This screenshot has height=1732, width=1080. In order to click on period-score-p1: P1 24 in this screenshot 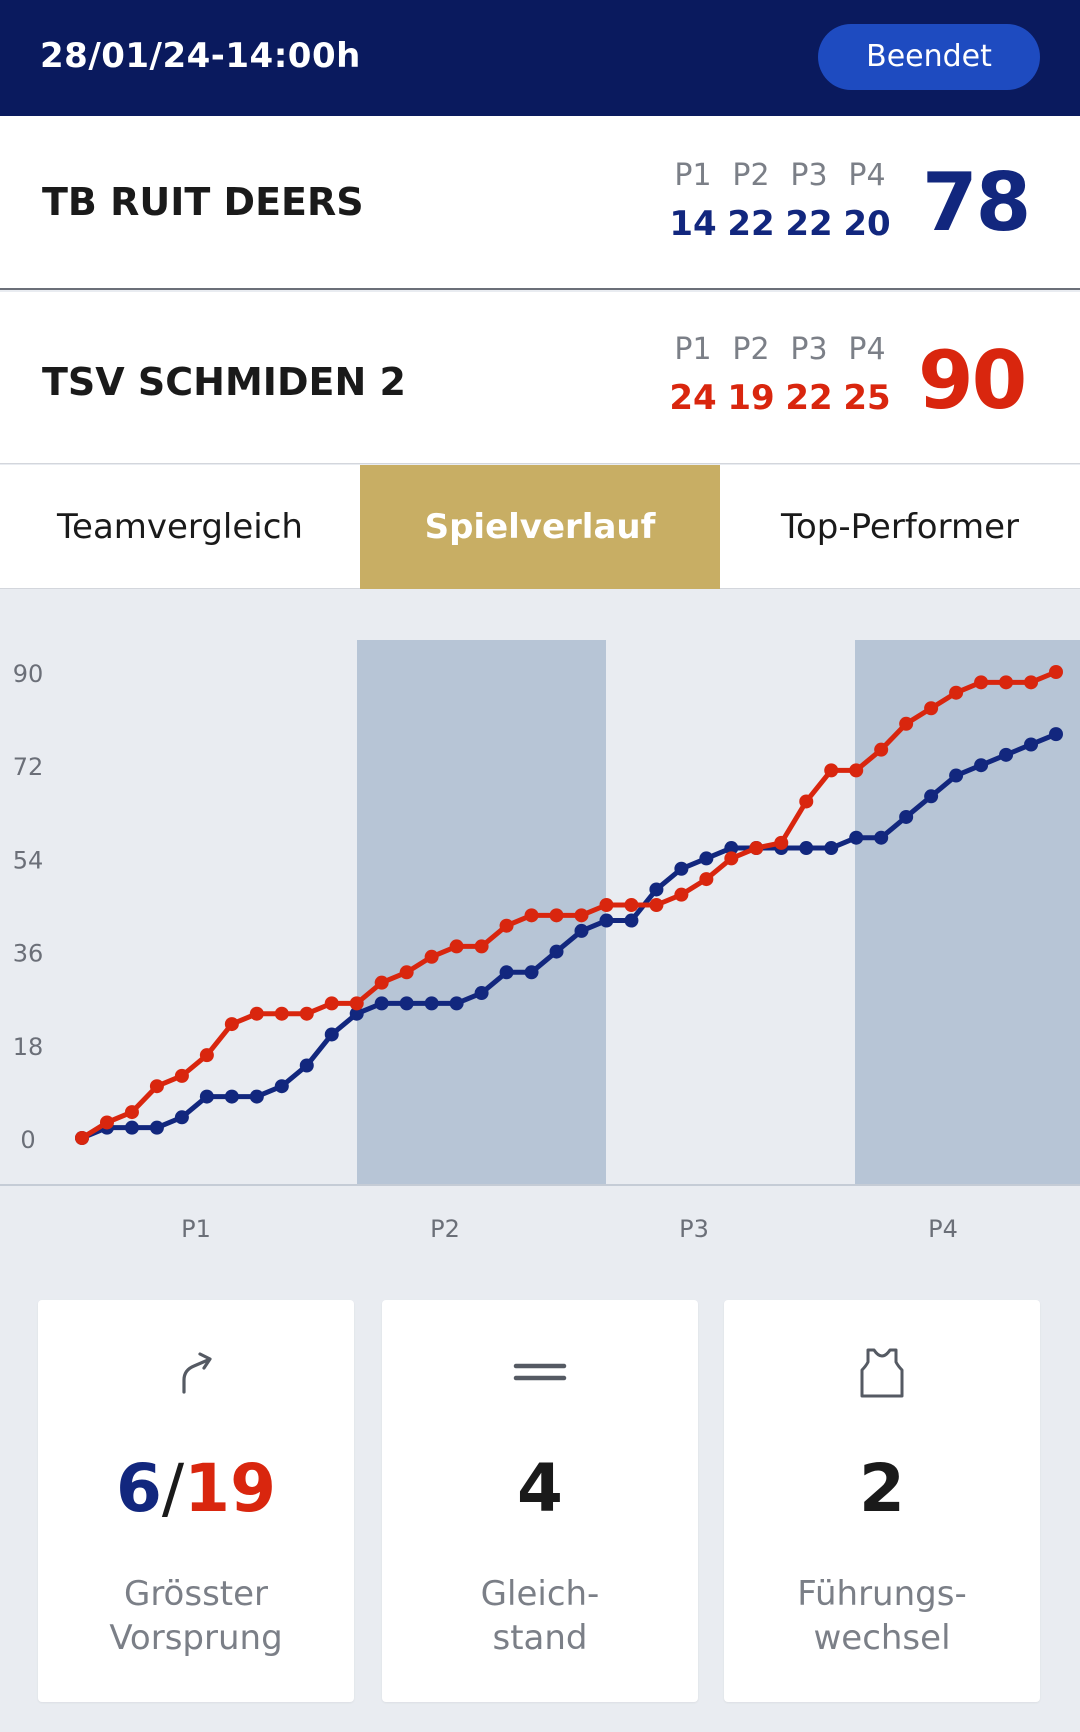, I will do `click(693, 375)`.